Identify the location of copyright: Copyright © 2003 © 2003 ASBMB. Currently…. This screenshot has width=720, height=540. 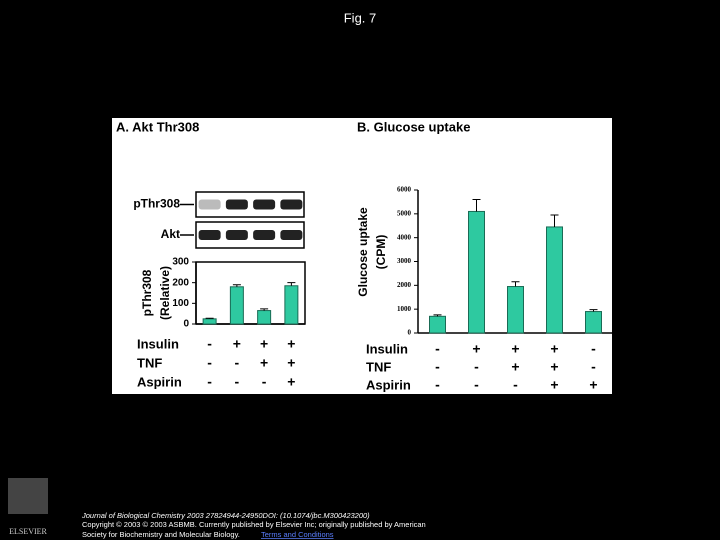
(254, 524).